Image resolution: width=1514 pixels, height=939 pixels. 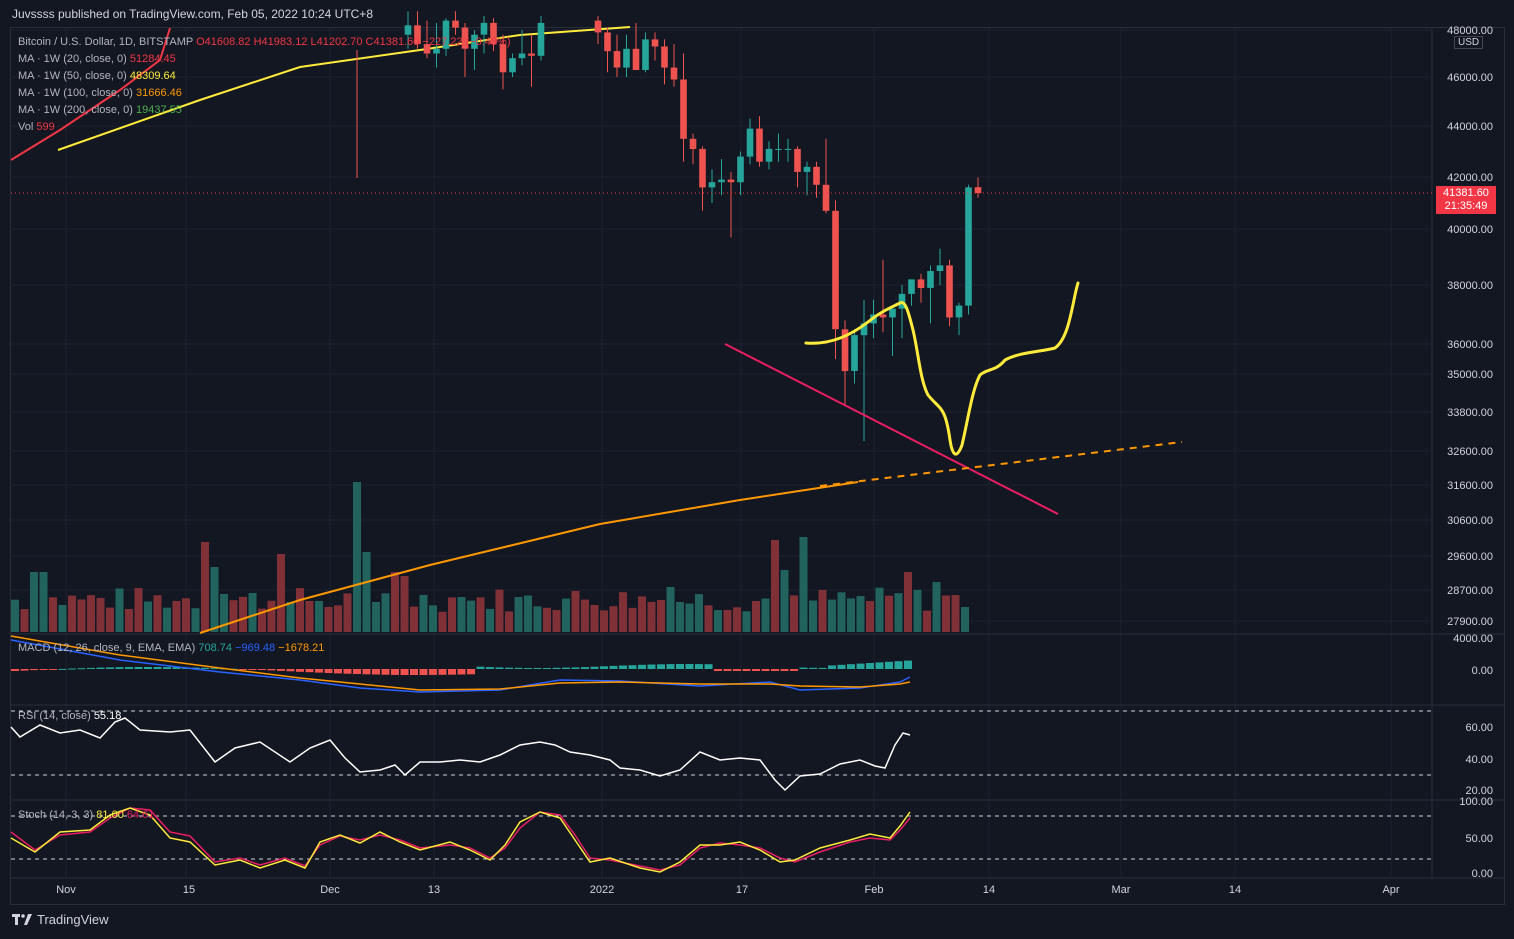 I want to click on footer-brand: TradingView, so click(x=60, y=919).